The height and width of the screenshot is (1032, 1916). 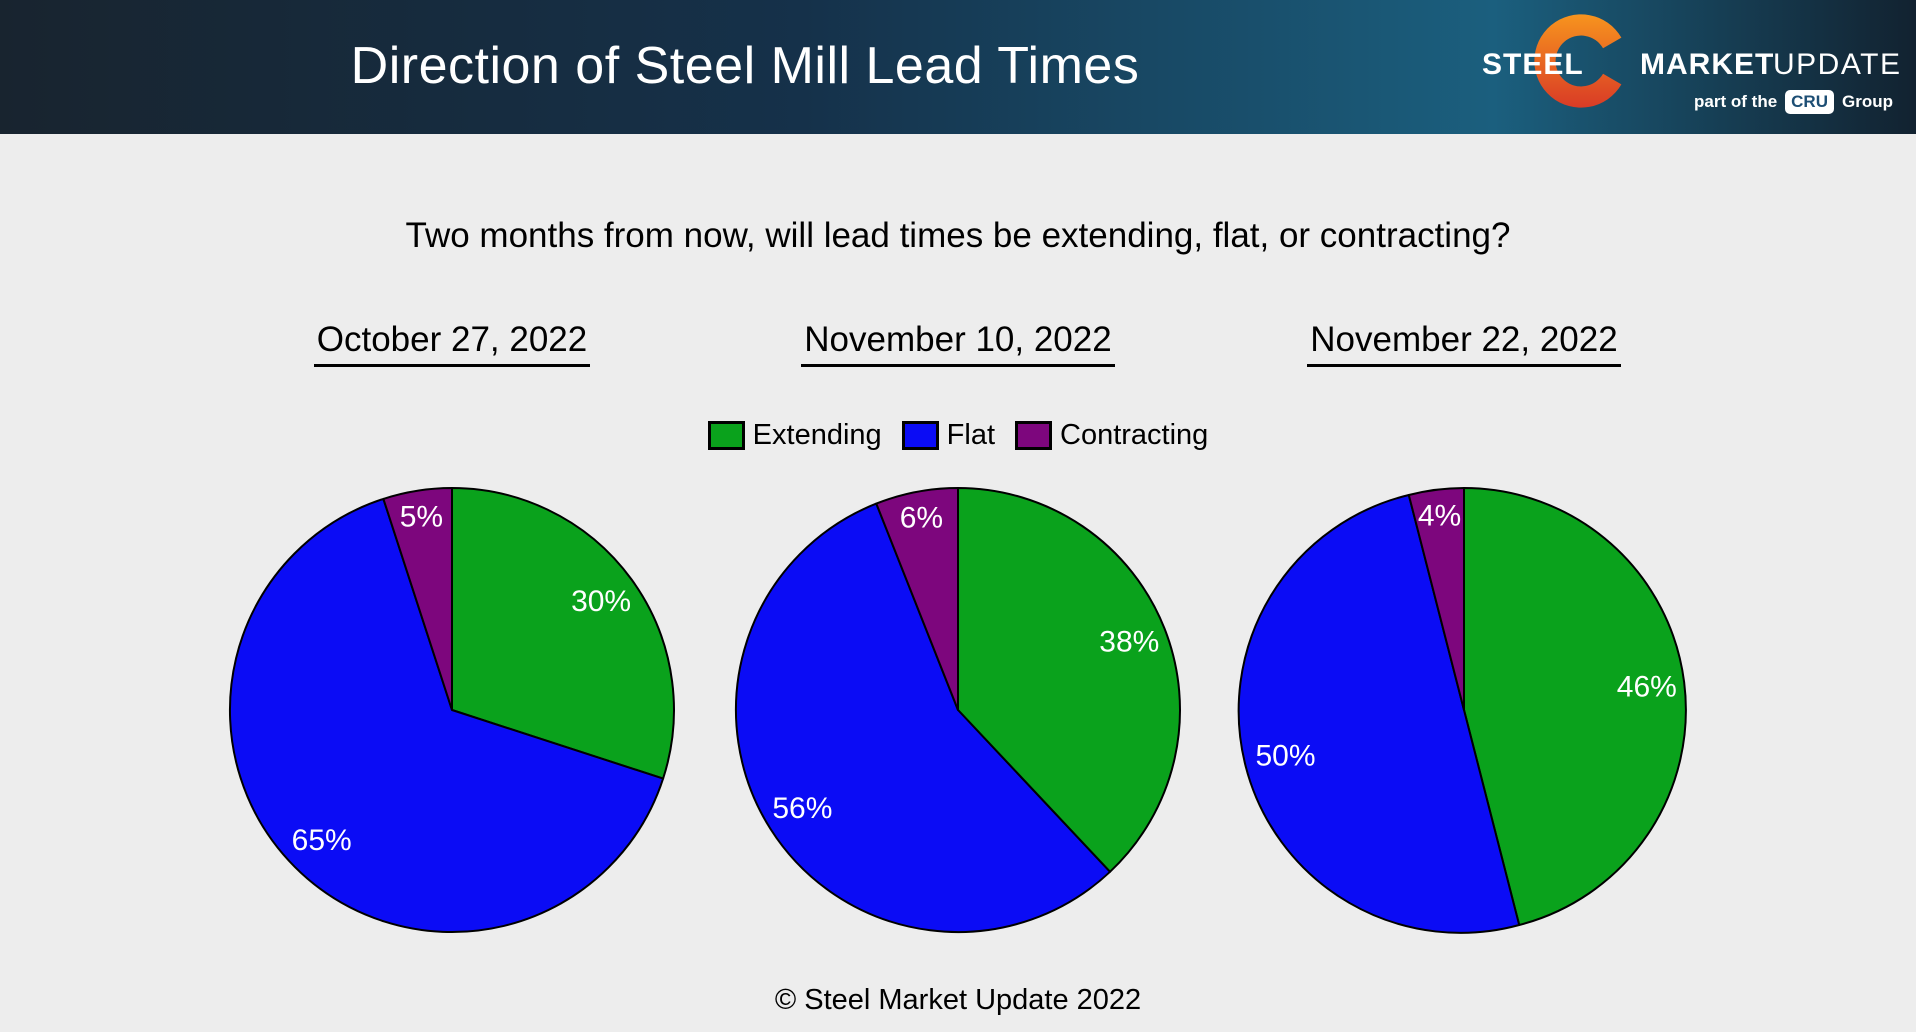 I want to click on pie-title-2: November 10, 2022, so click(x=958, y=343).